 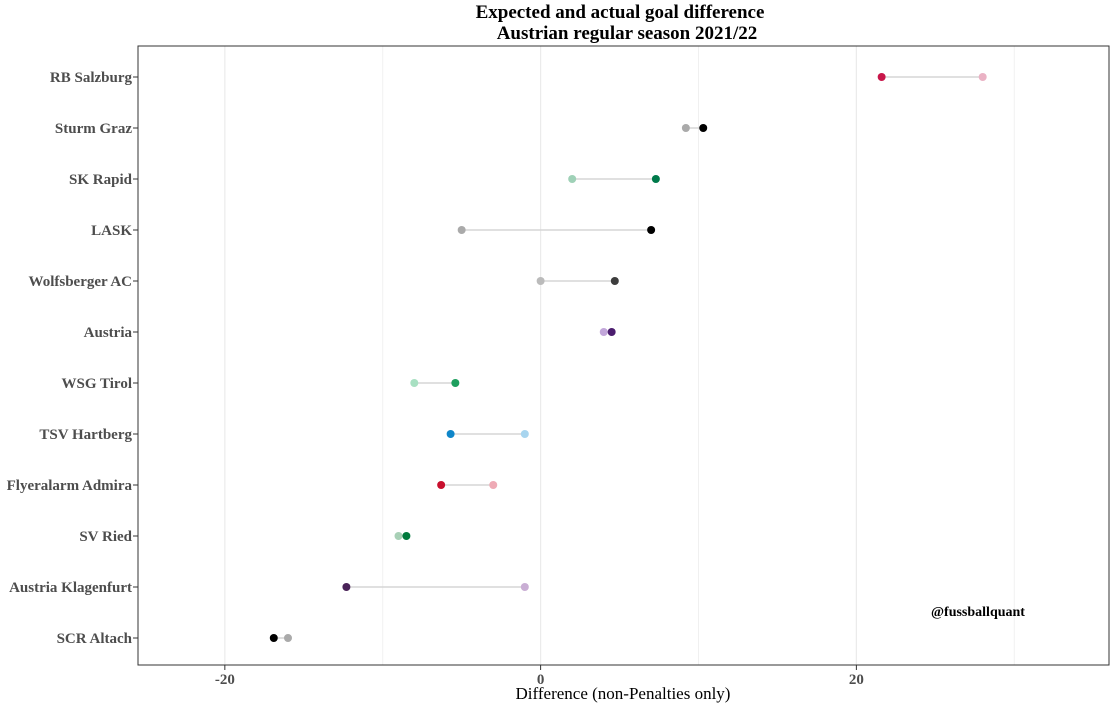 What do you see at coordinates (95, 639) in the screenshot?
I see `team-label: SCR Altach` at bounding box center [95, 639].